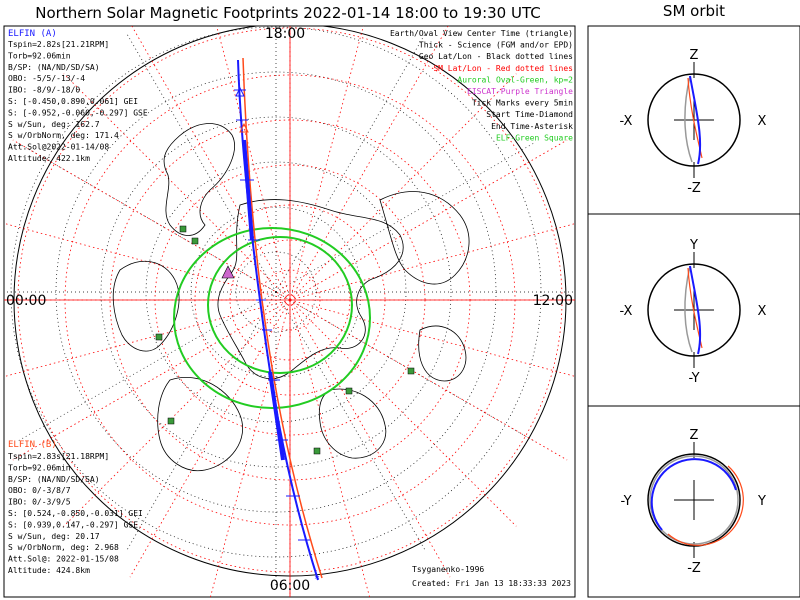  I want to click on elfin-b-info-line: Att.Sol@: 2022-01-15/08, so click(63, 559).